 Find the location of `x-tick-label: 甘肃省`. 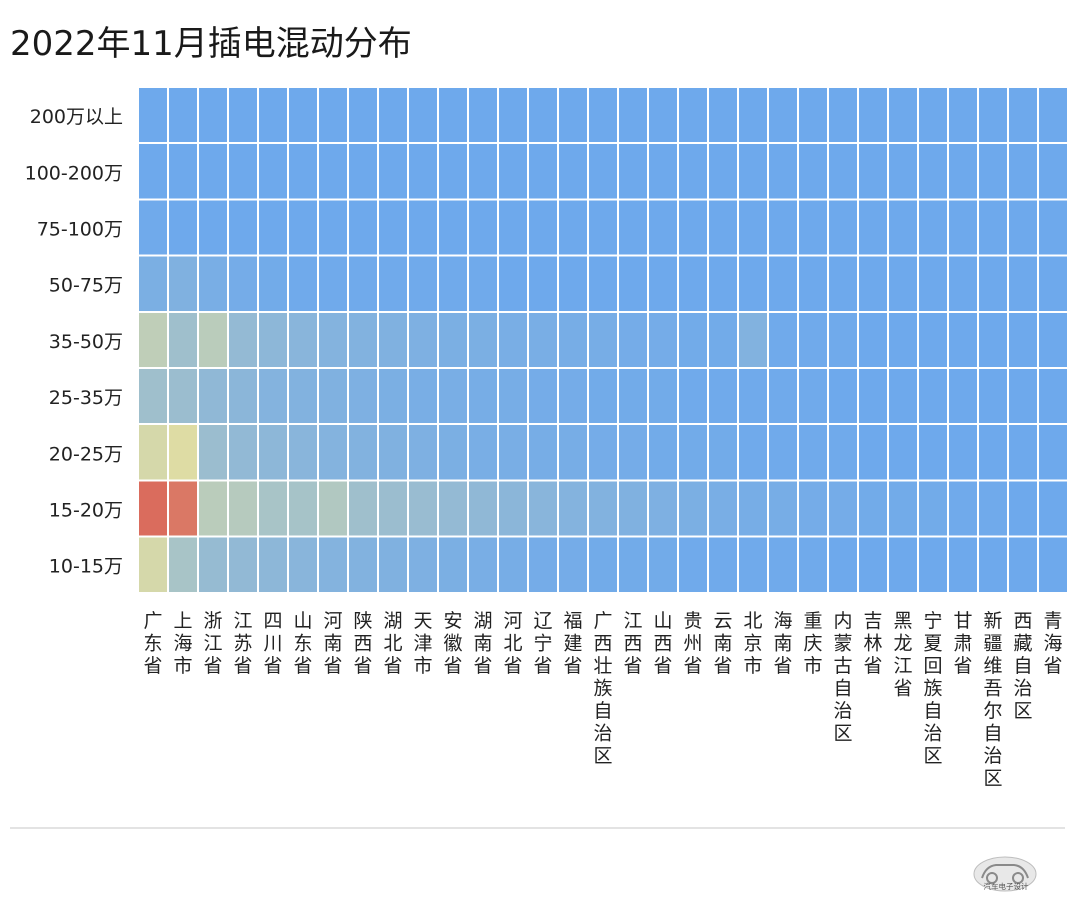

x-tick-label: 甘肃省 is located at coordinates (962, 643).